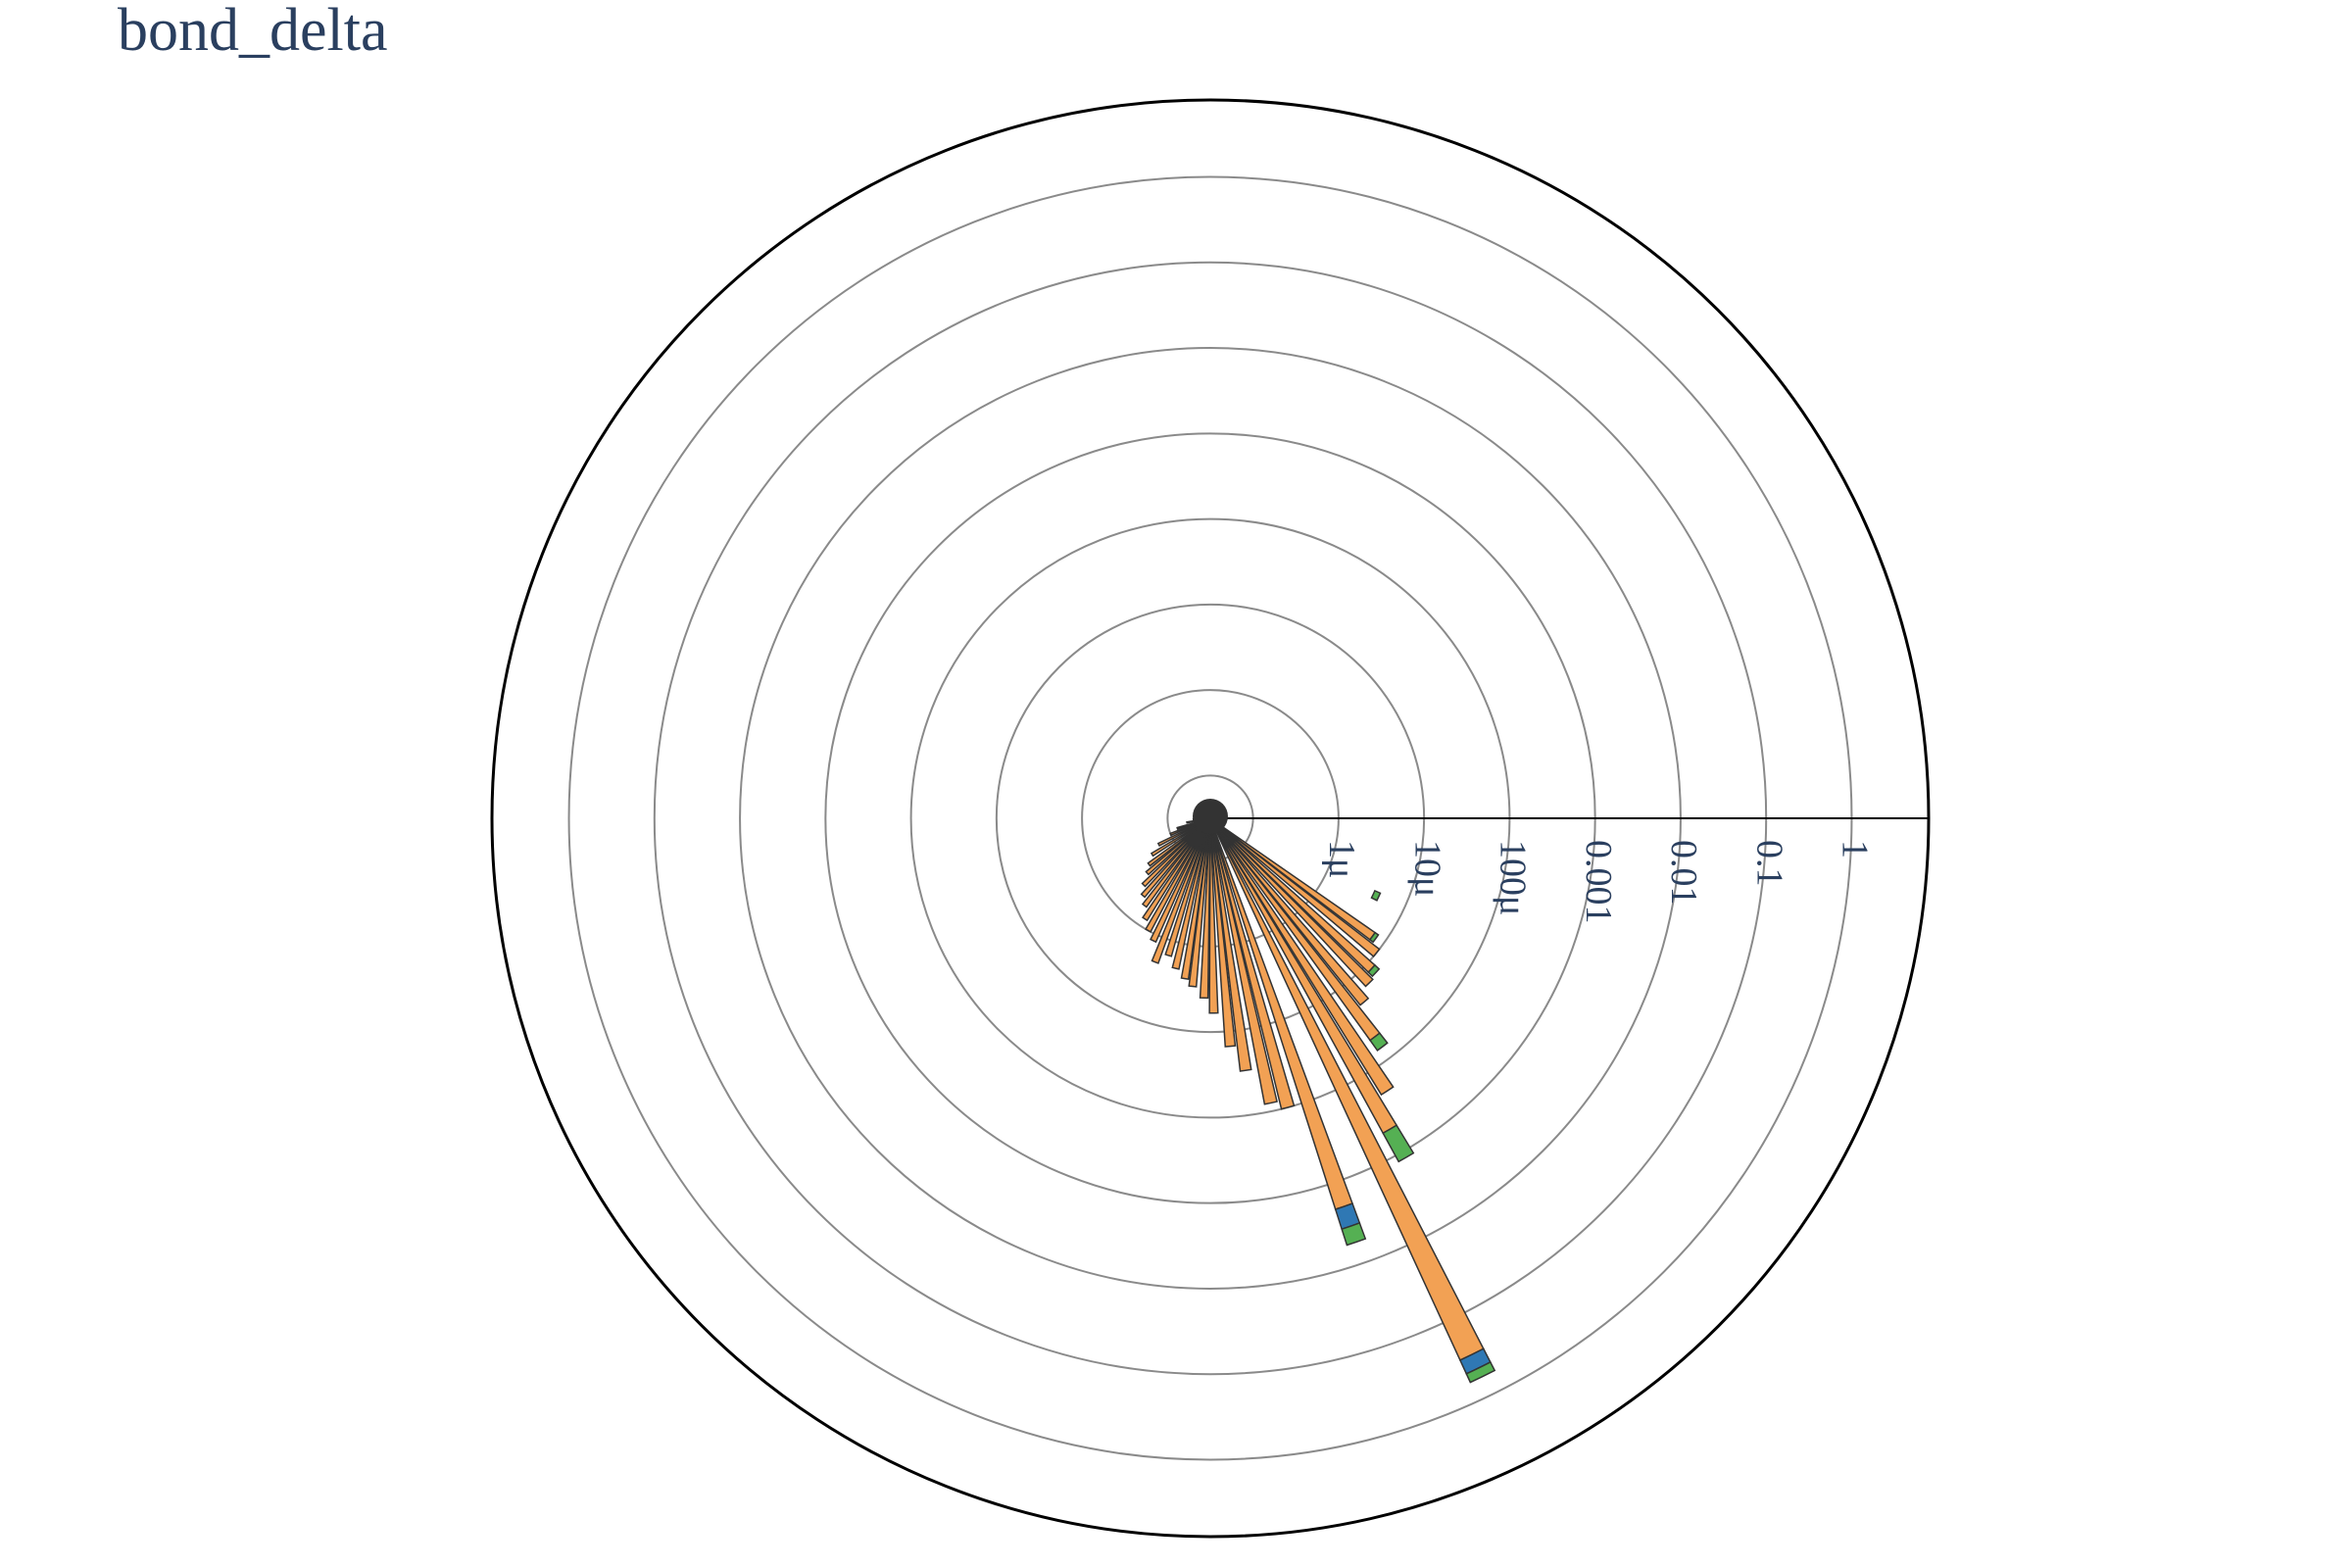 Image resolution: width=2352 pixels, height=1568 pixels. I want to click on radial-tick-label: 10μ, so click(1426, 868).